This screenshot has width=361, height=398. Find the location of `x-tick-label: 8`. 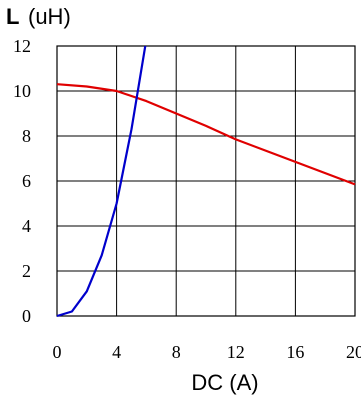

x-tick-label: 8 is located at coordinates (176, 352).